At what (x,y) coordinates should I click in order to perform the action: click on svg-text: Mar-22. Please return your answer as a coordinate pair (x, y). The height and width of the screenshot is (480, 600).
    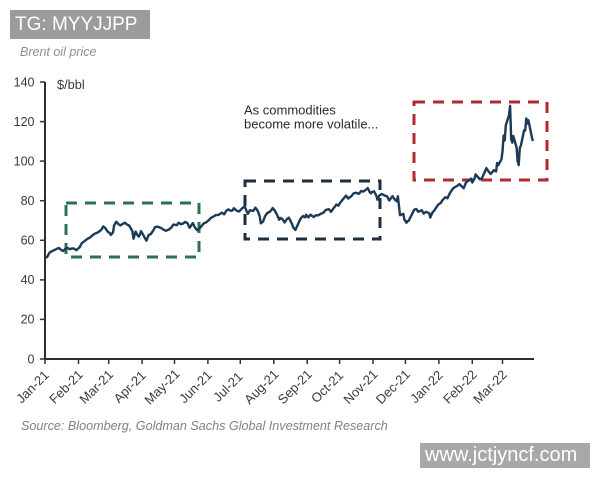
    Looking at the image, I should click on (490, 387).